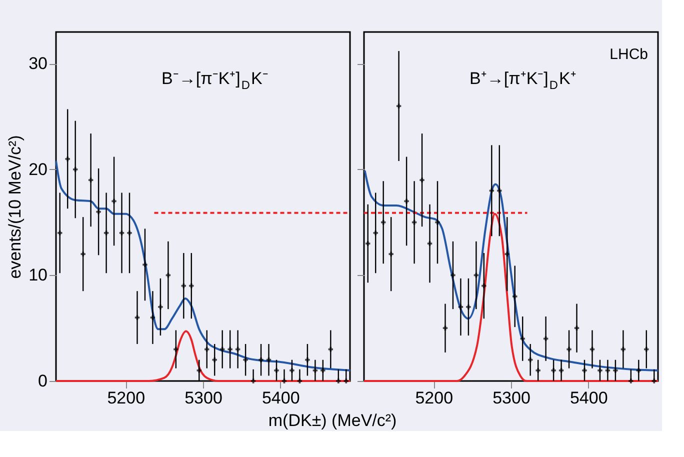  Describe the element at coordinates (38, 169) in the screenshot. I see `y-tick-label: 20` at that location.